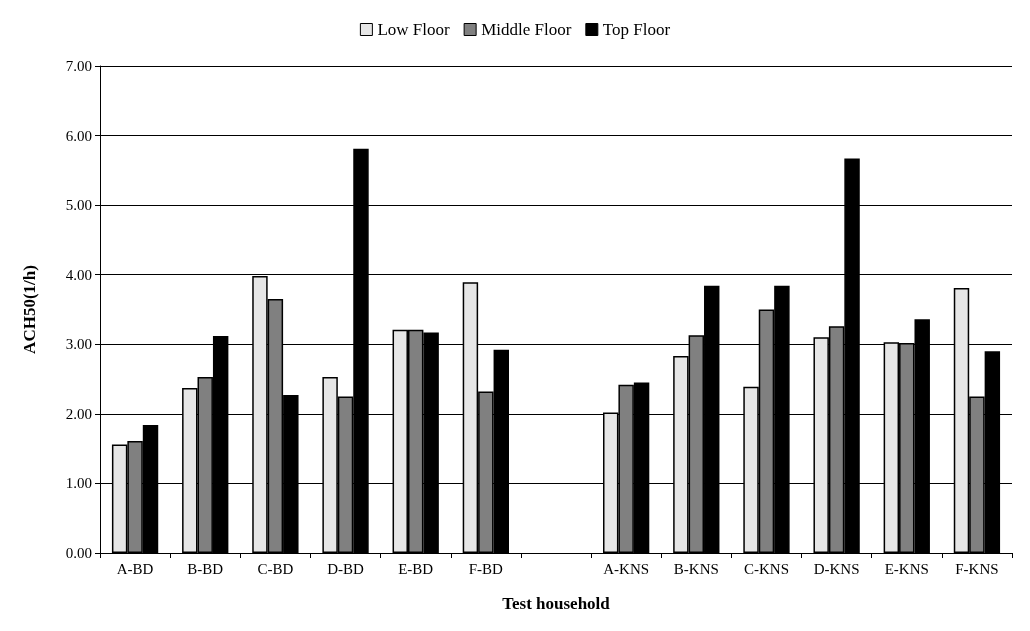 The image size is (1030, 631). I want to click on legend-label: Top Floor, so click(636, 29).